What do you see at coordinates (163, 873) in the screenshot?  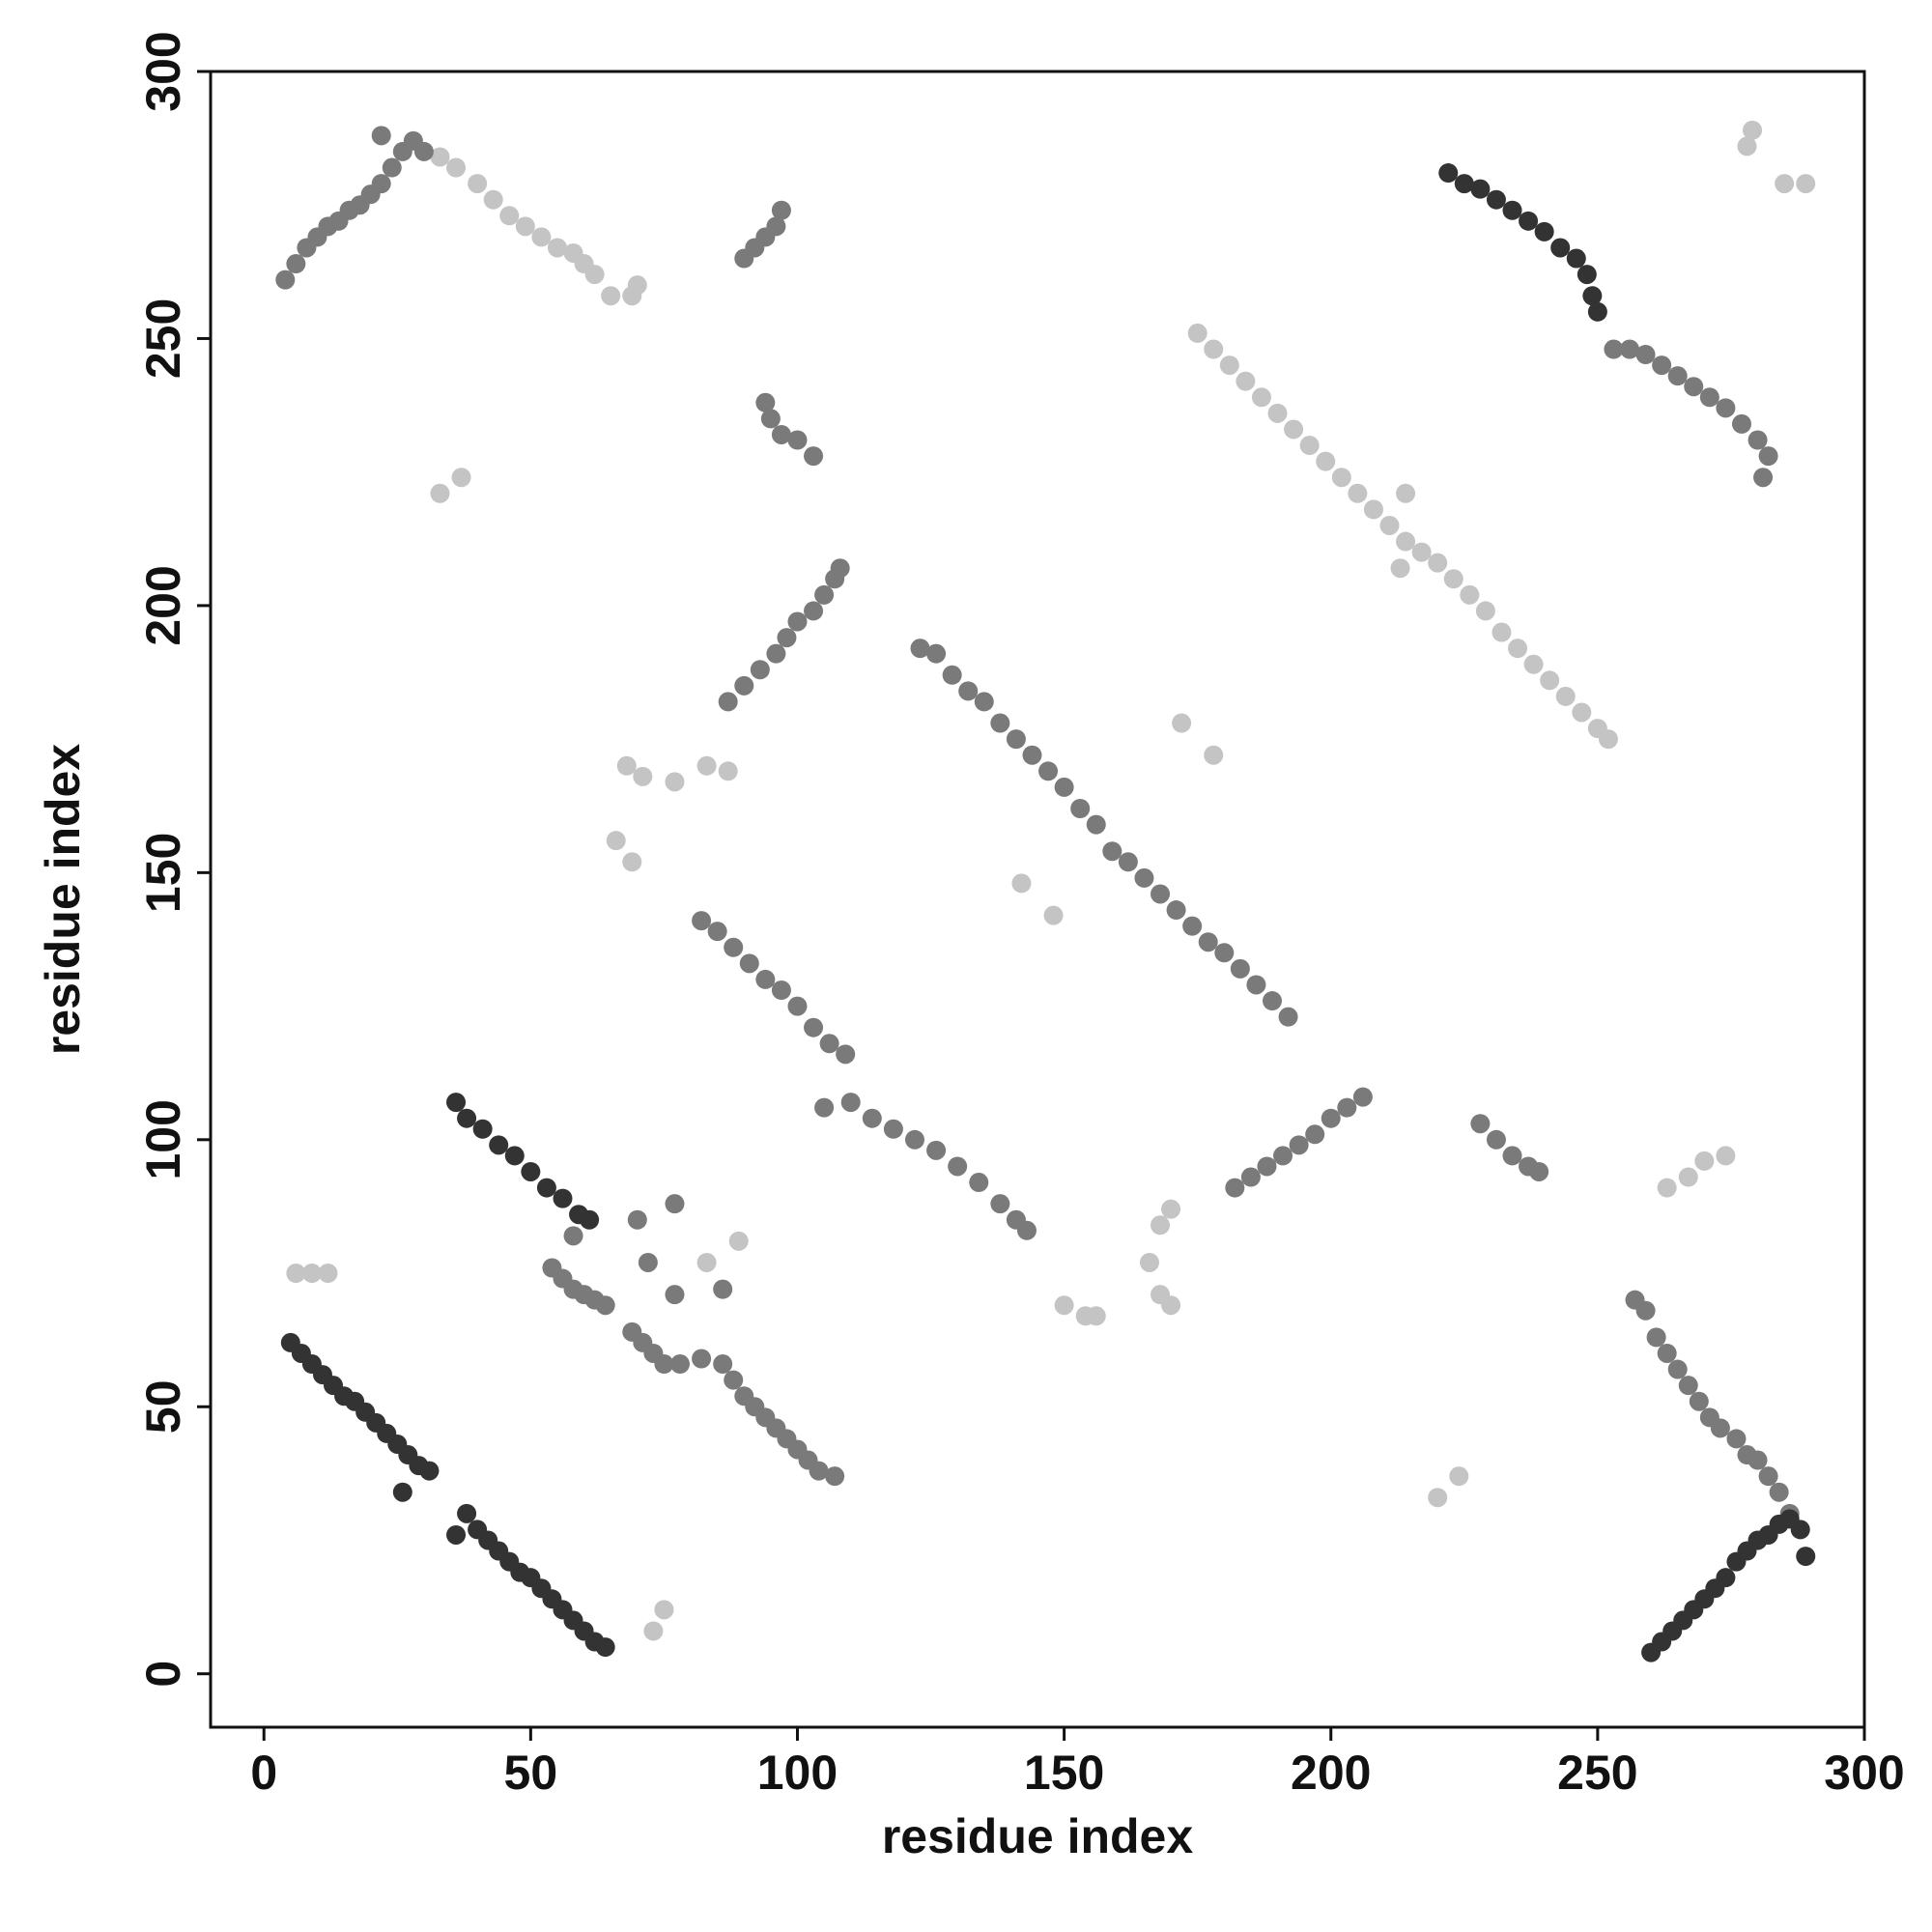 I see `y-tick-label: 150` at bounding box center [163, 873].